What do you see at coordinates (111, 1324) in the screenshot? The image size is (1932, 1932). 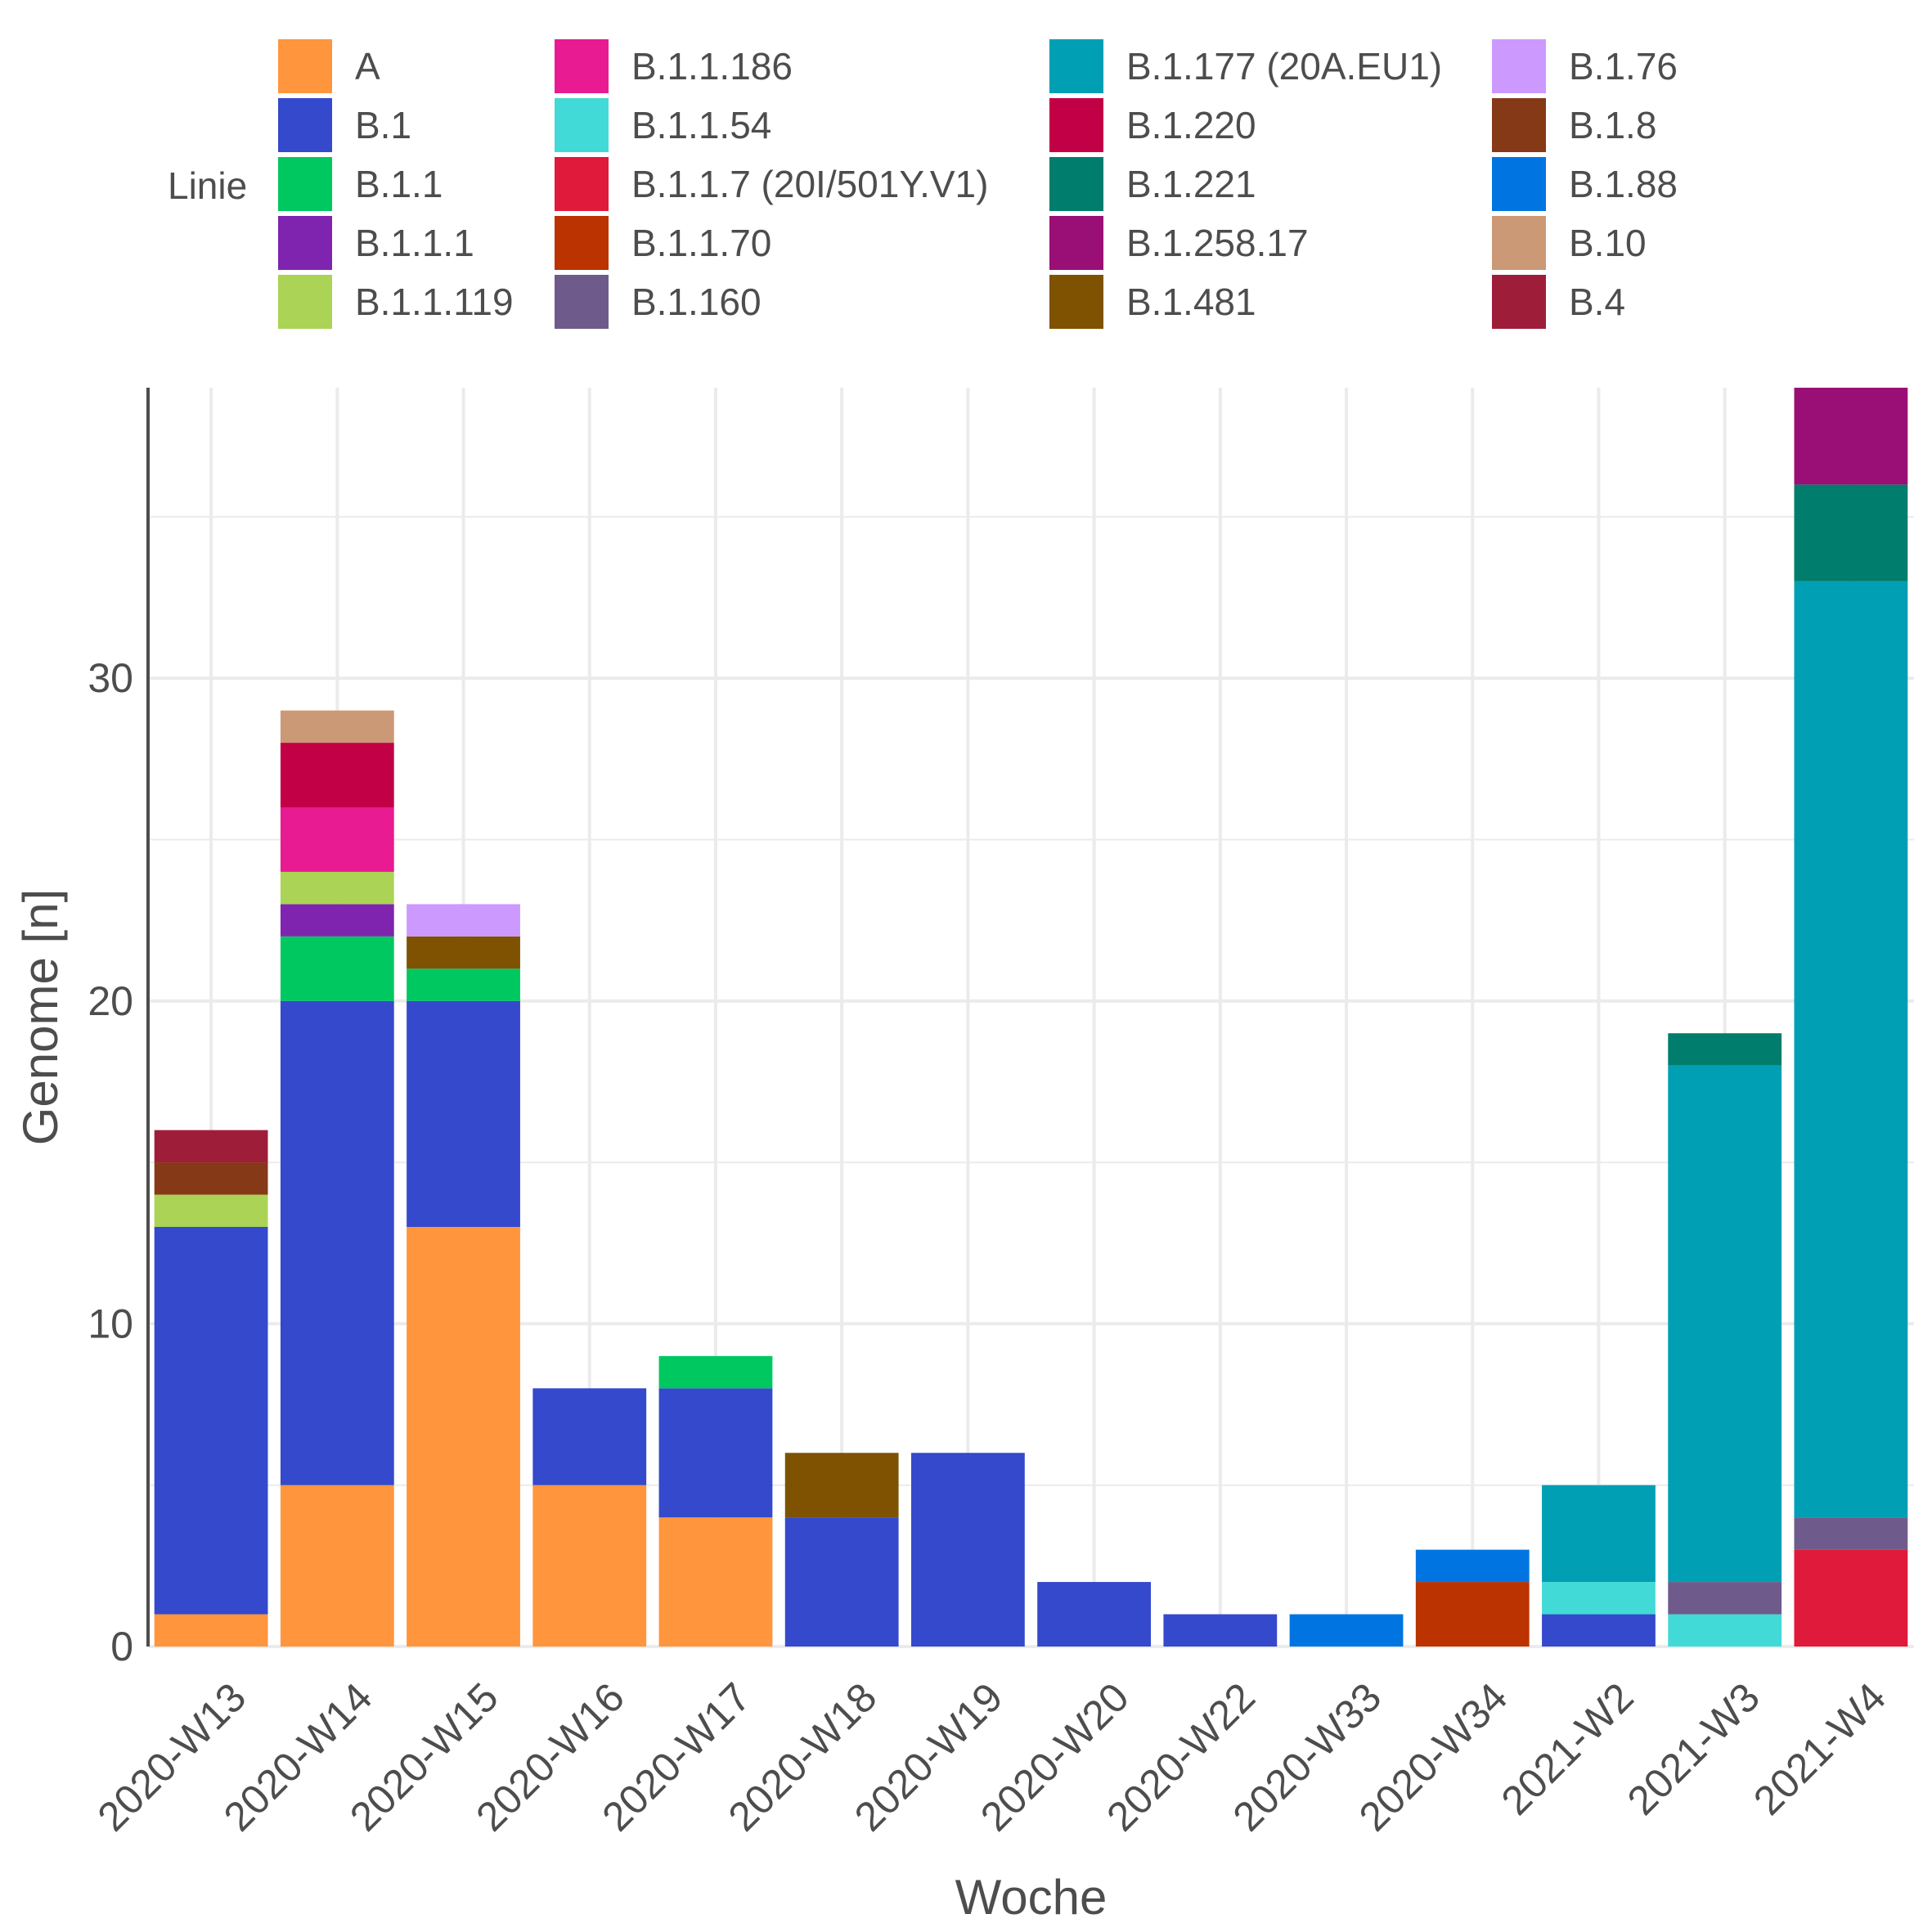 I see `y-tick-label: 10` at bounding box center [111, 1324].